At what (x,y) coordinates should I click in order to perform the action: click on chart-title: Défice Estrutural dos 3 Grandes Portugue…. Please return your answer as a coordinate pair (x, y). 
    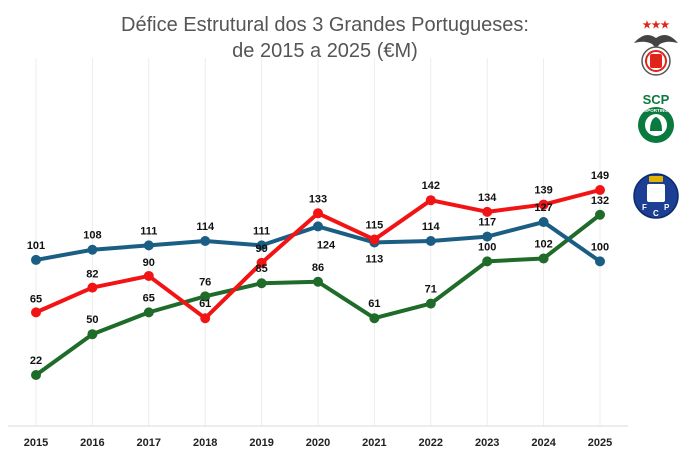
    Looking at the image, I should click on (325, 38).